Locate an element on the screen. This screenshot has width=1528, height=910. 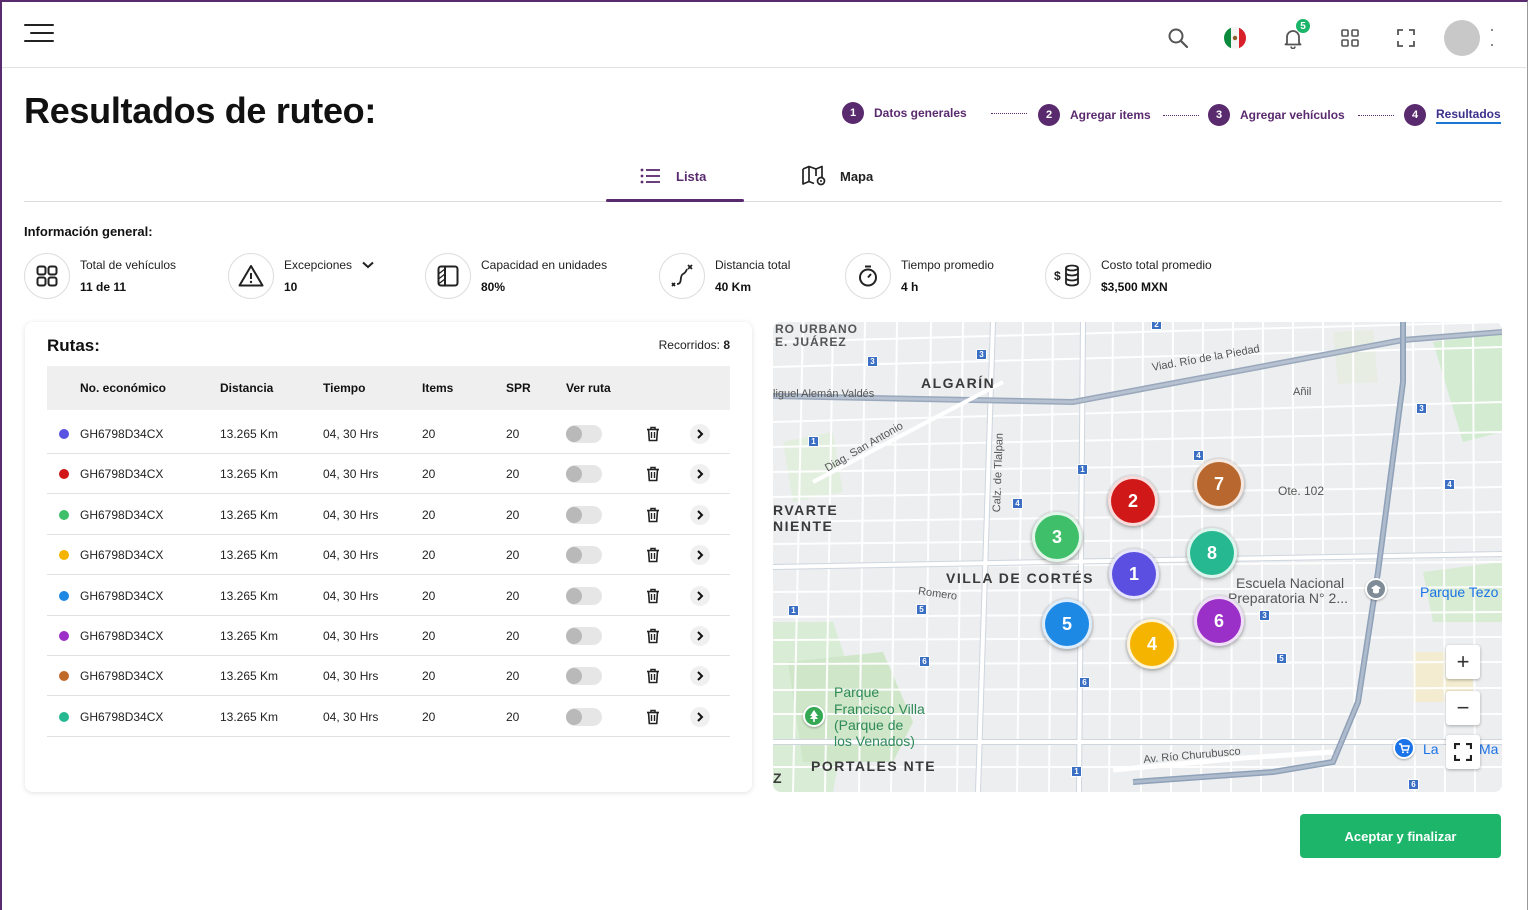
map-fullscreen-button is located at coordinates (1463, 752).